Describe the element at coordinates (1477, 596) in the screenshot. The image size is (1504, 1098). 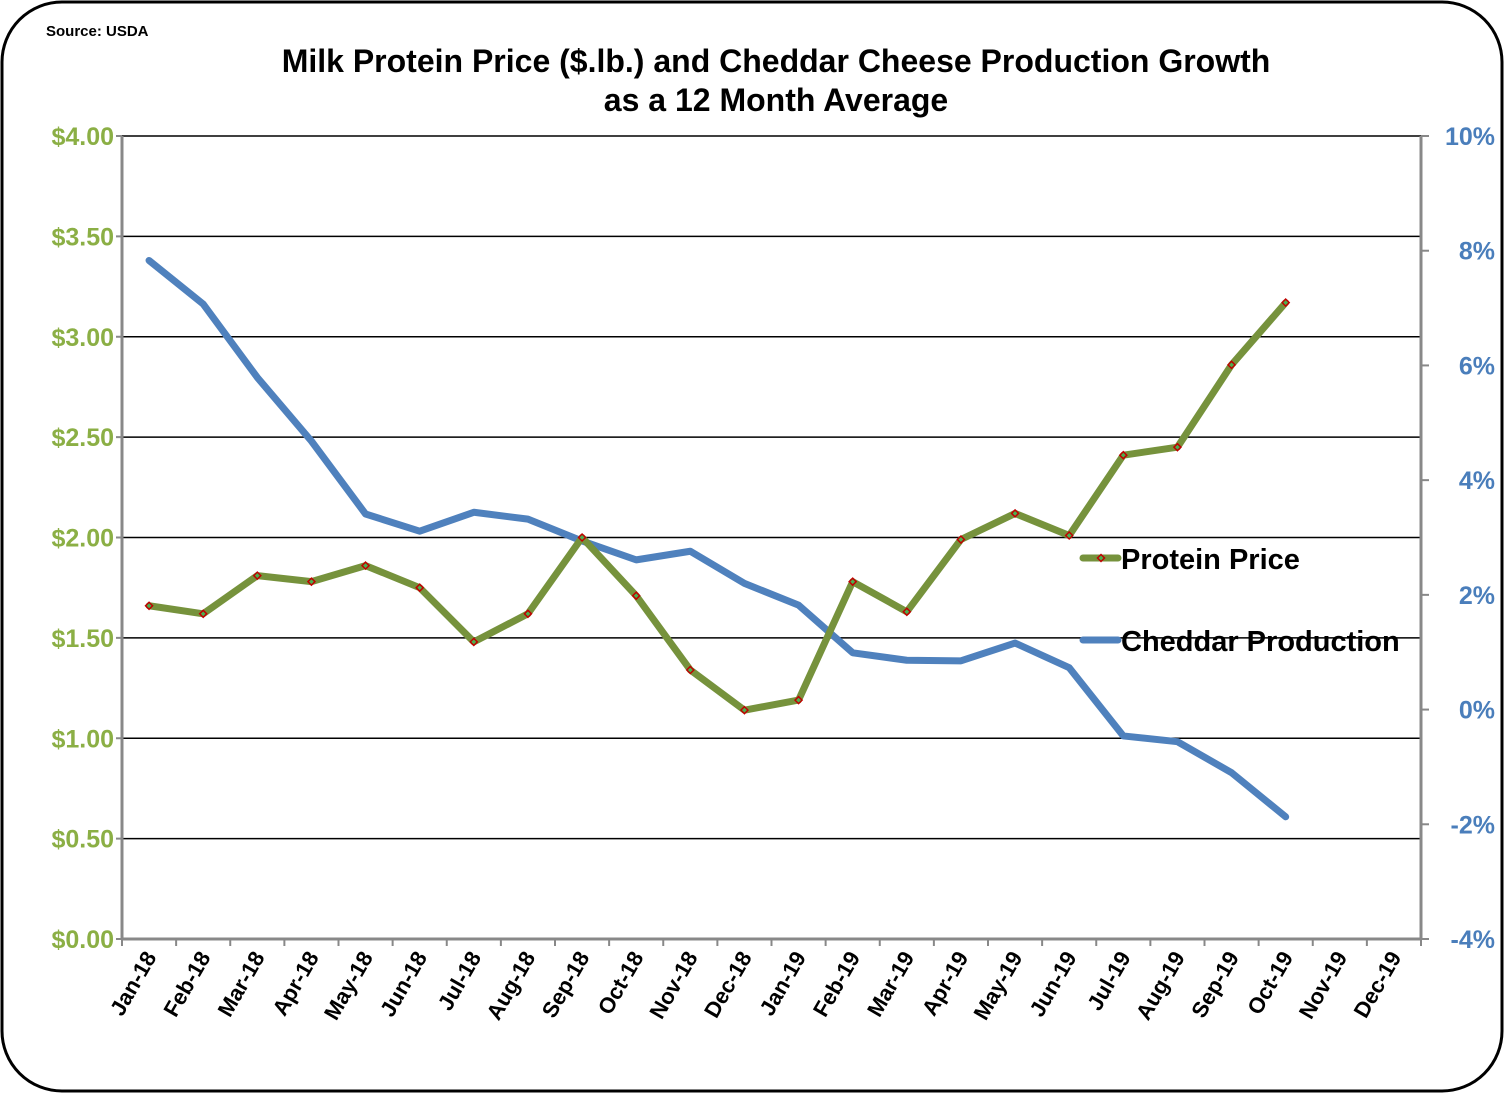
I see `right-axis-tick-label: 2%` at that location.